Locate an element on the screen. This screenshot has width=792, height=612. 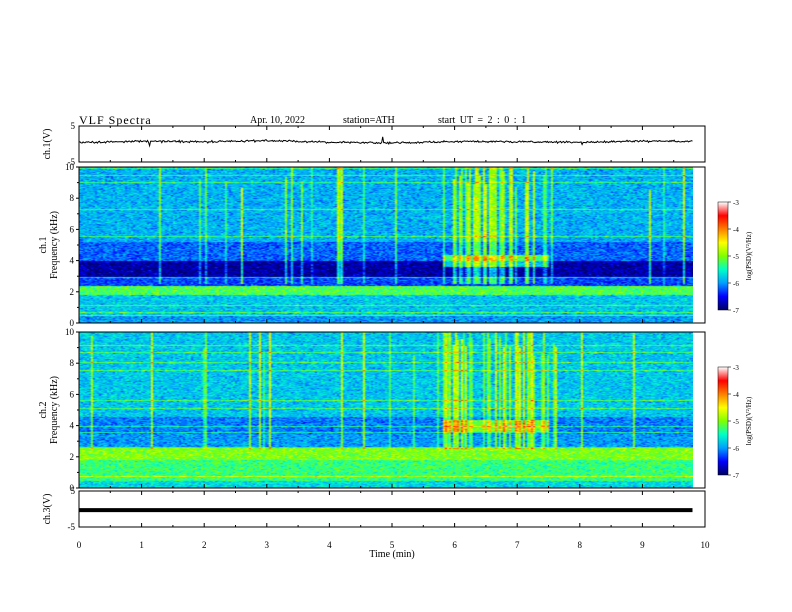
ch2-spec-ytick-label-2: 2 is located at coordinates (72, 457).